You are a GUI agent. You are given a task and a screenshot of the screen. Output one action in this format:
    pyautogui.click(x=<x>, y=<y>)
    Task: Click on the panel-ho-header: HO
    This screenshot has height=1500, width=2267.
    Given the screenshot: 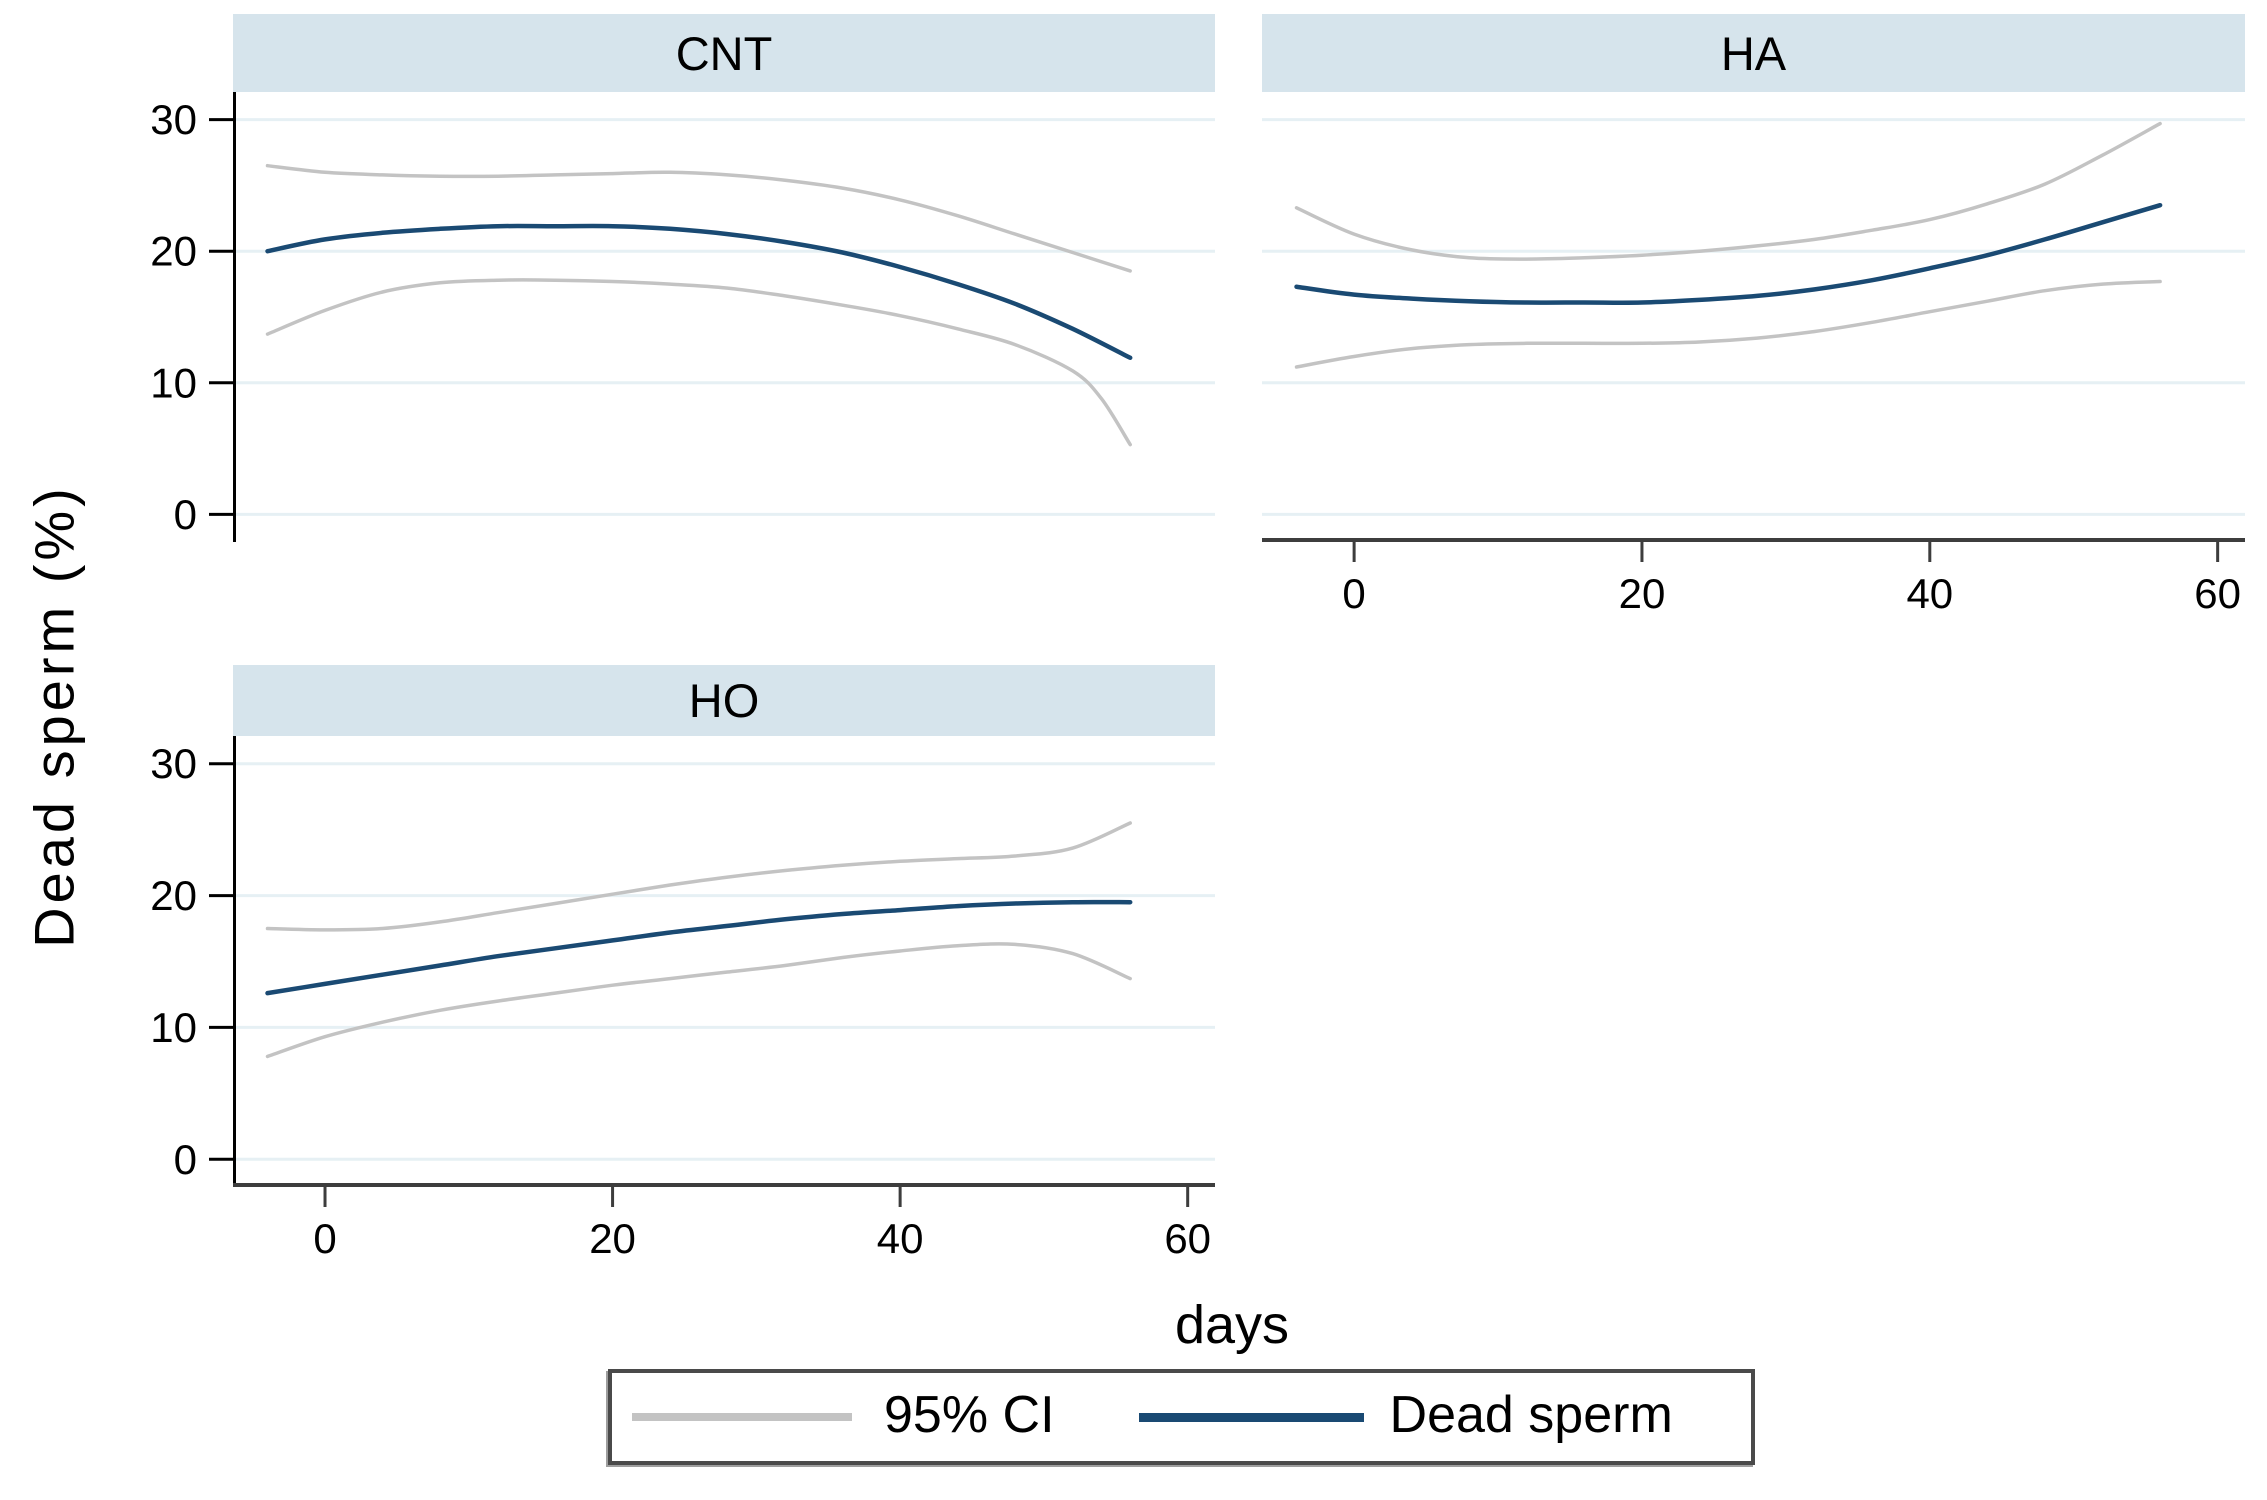 What is the action you would take?
    pyautogui.click(x=724, y=700)
    